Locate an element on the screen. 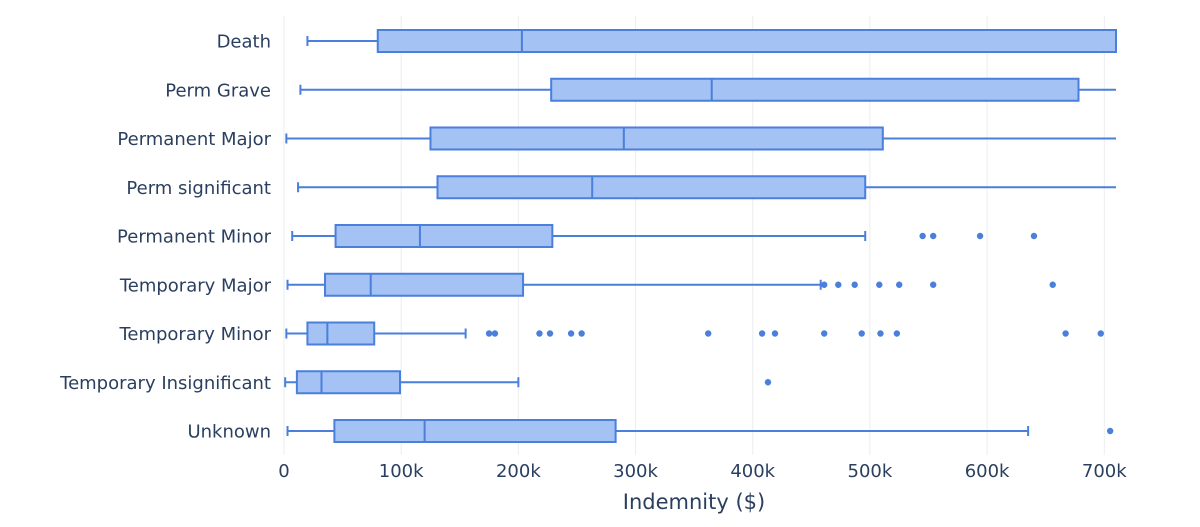  category-label: Perm Grave is located at coordinates (218, 90).